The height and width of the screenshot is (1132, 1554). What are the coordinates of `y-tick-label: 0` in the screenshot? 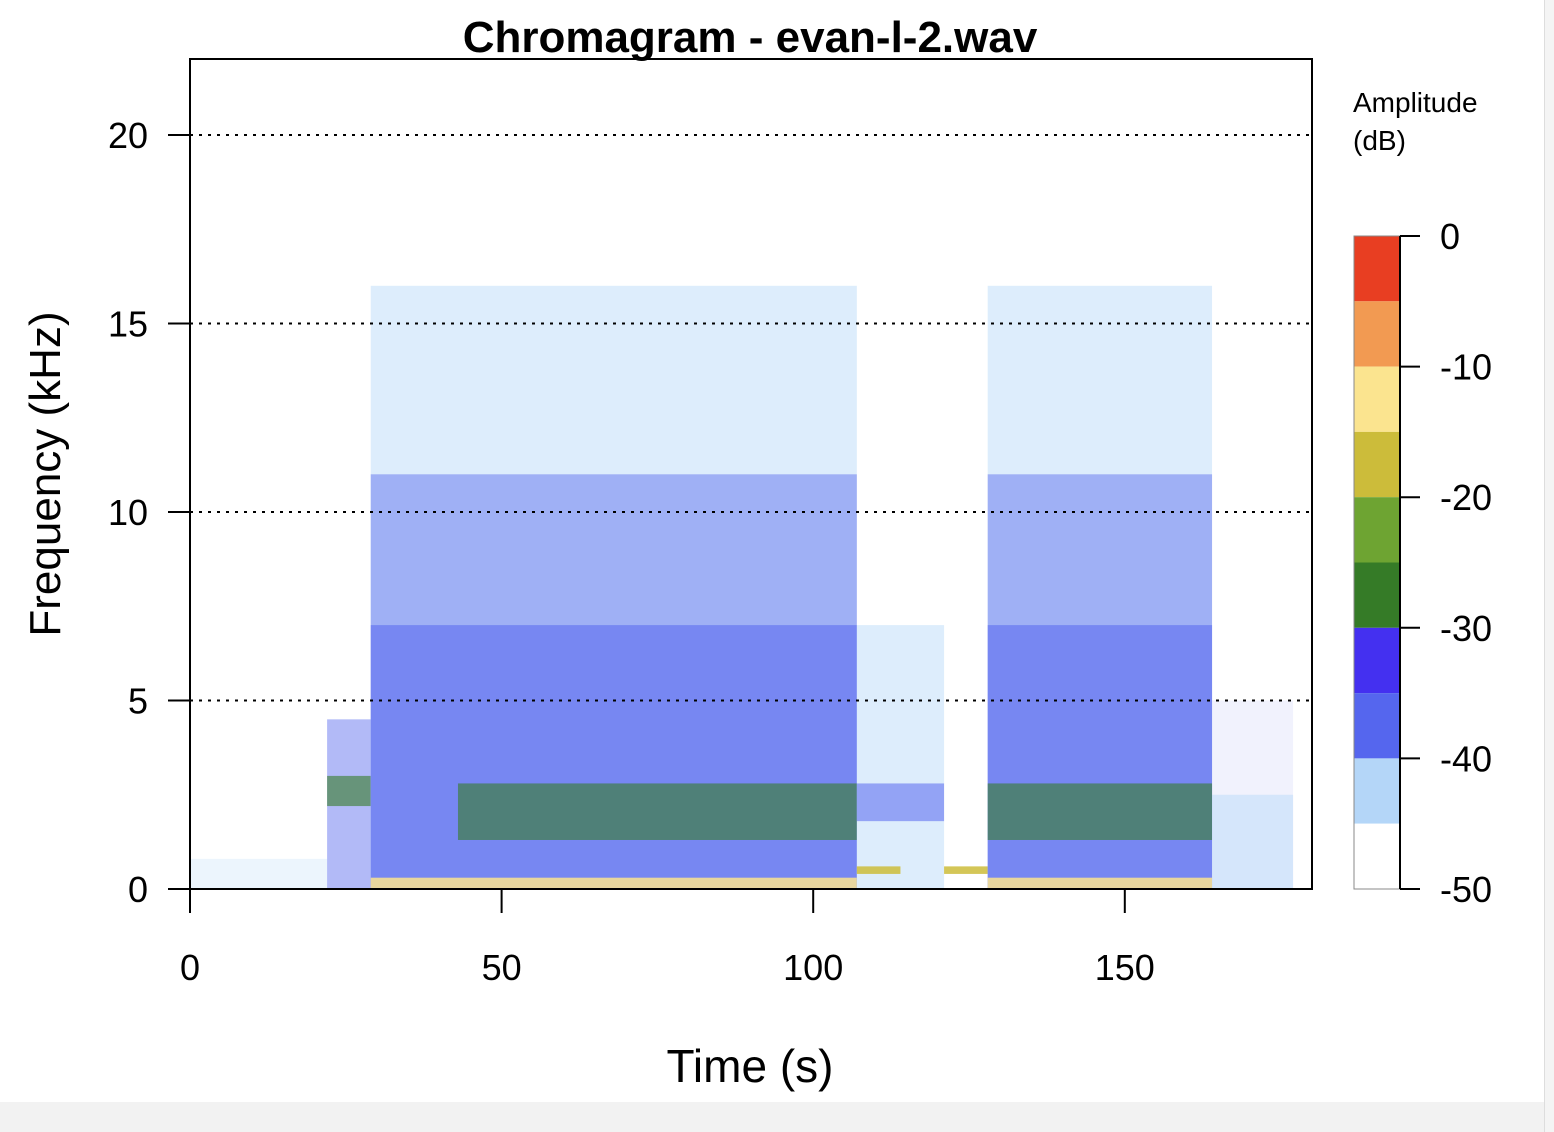 It's located at (138, 889).